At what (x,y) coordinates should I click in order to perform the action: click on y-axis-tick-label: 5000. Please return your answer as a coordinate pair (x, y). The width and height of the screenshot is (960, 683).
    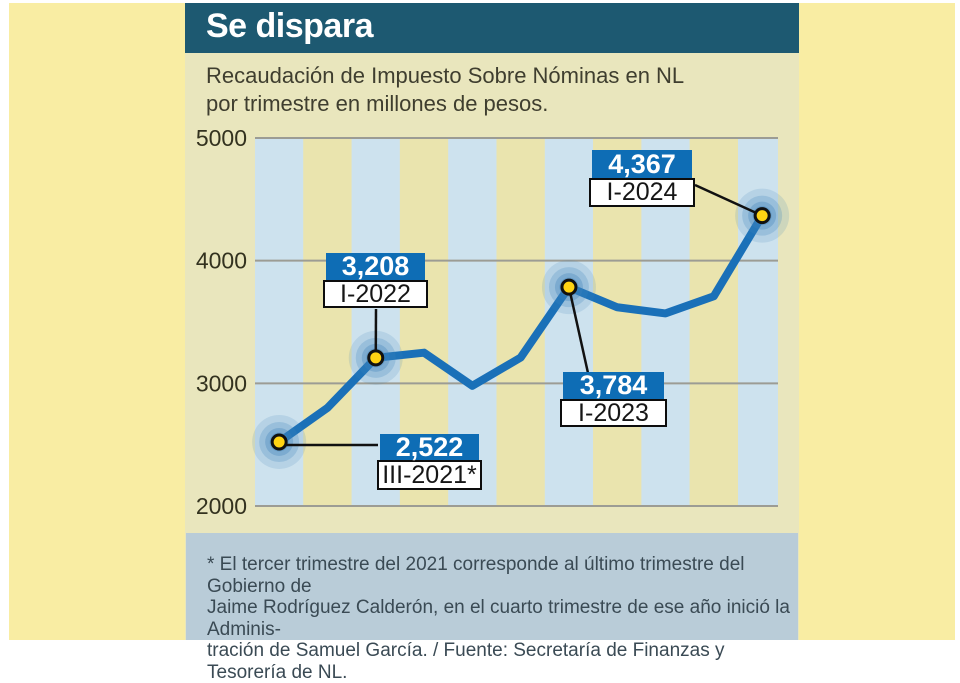
    Looking at the image, I should click on (221, 138).